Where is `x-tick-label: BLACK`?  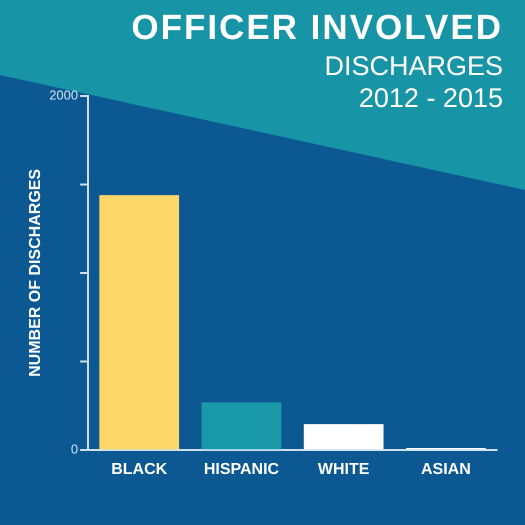 x-tick-label: BLACK is located at coordinates (139, 469).